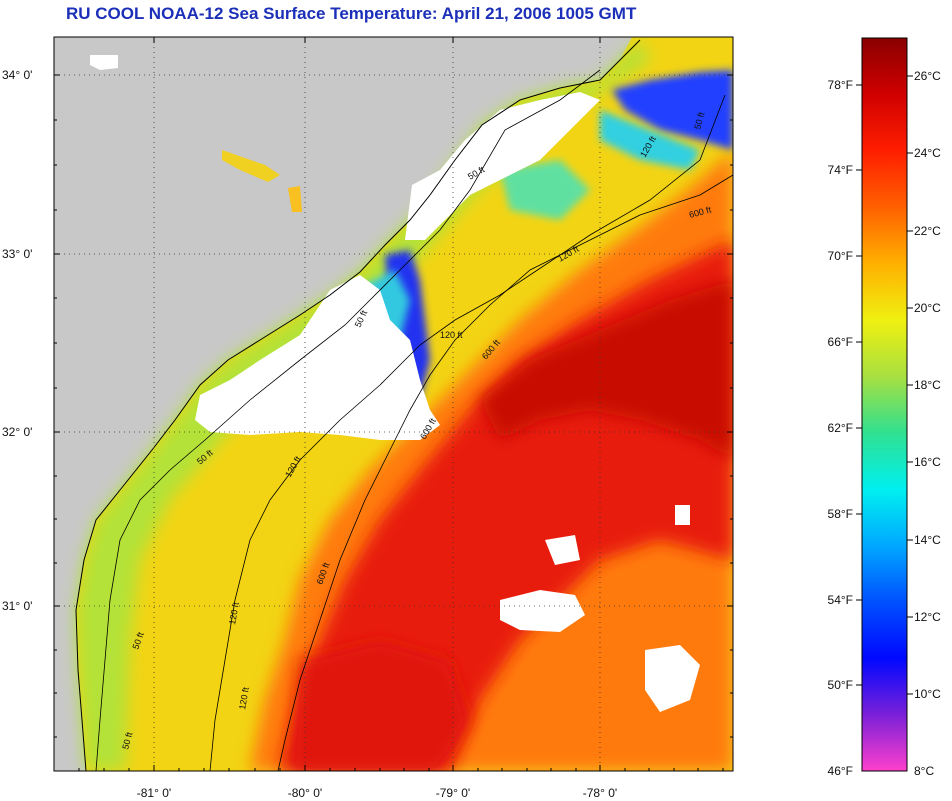  Describe the element at coordinates (924, 771) in the screenshot. I see `colorbar-celsius-label: 8°C` at that location.